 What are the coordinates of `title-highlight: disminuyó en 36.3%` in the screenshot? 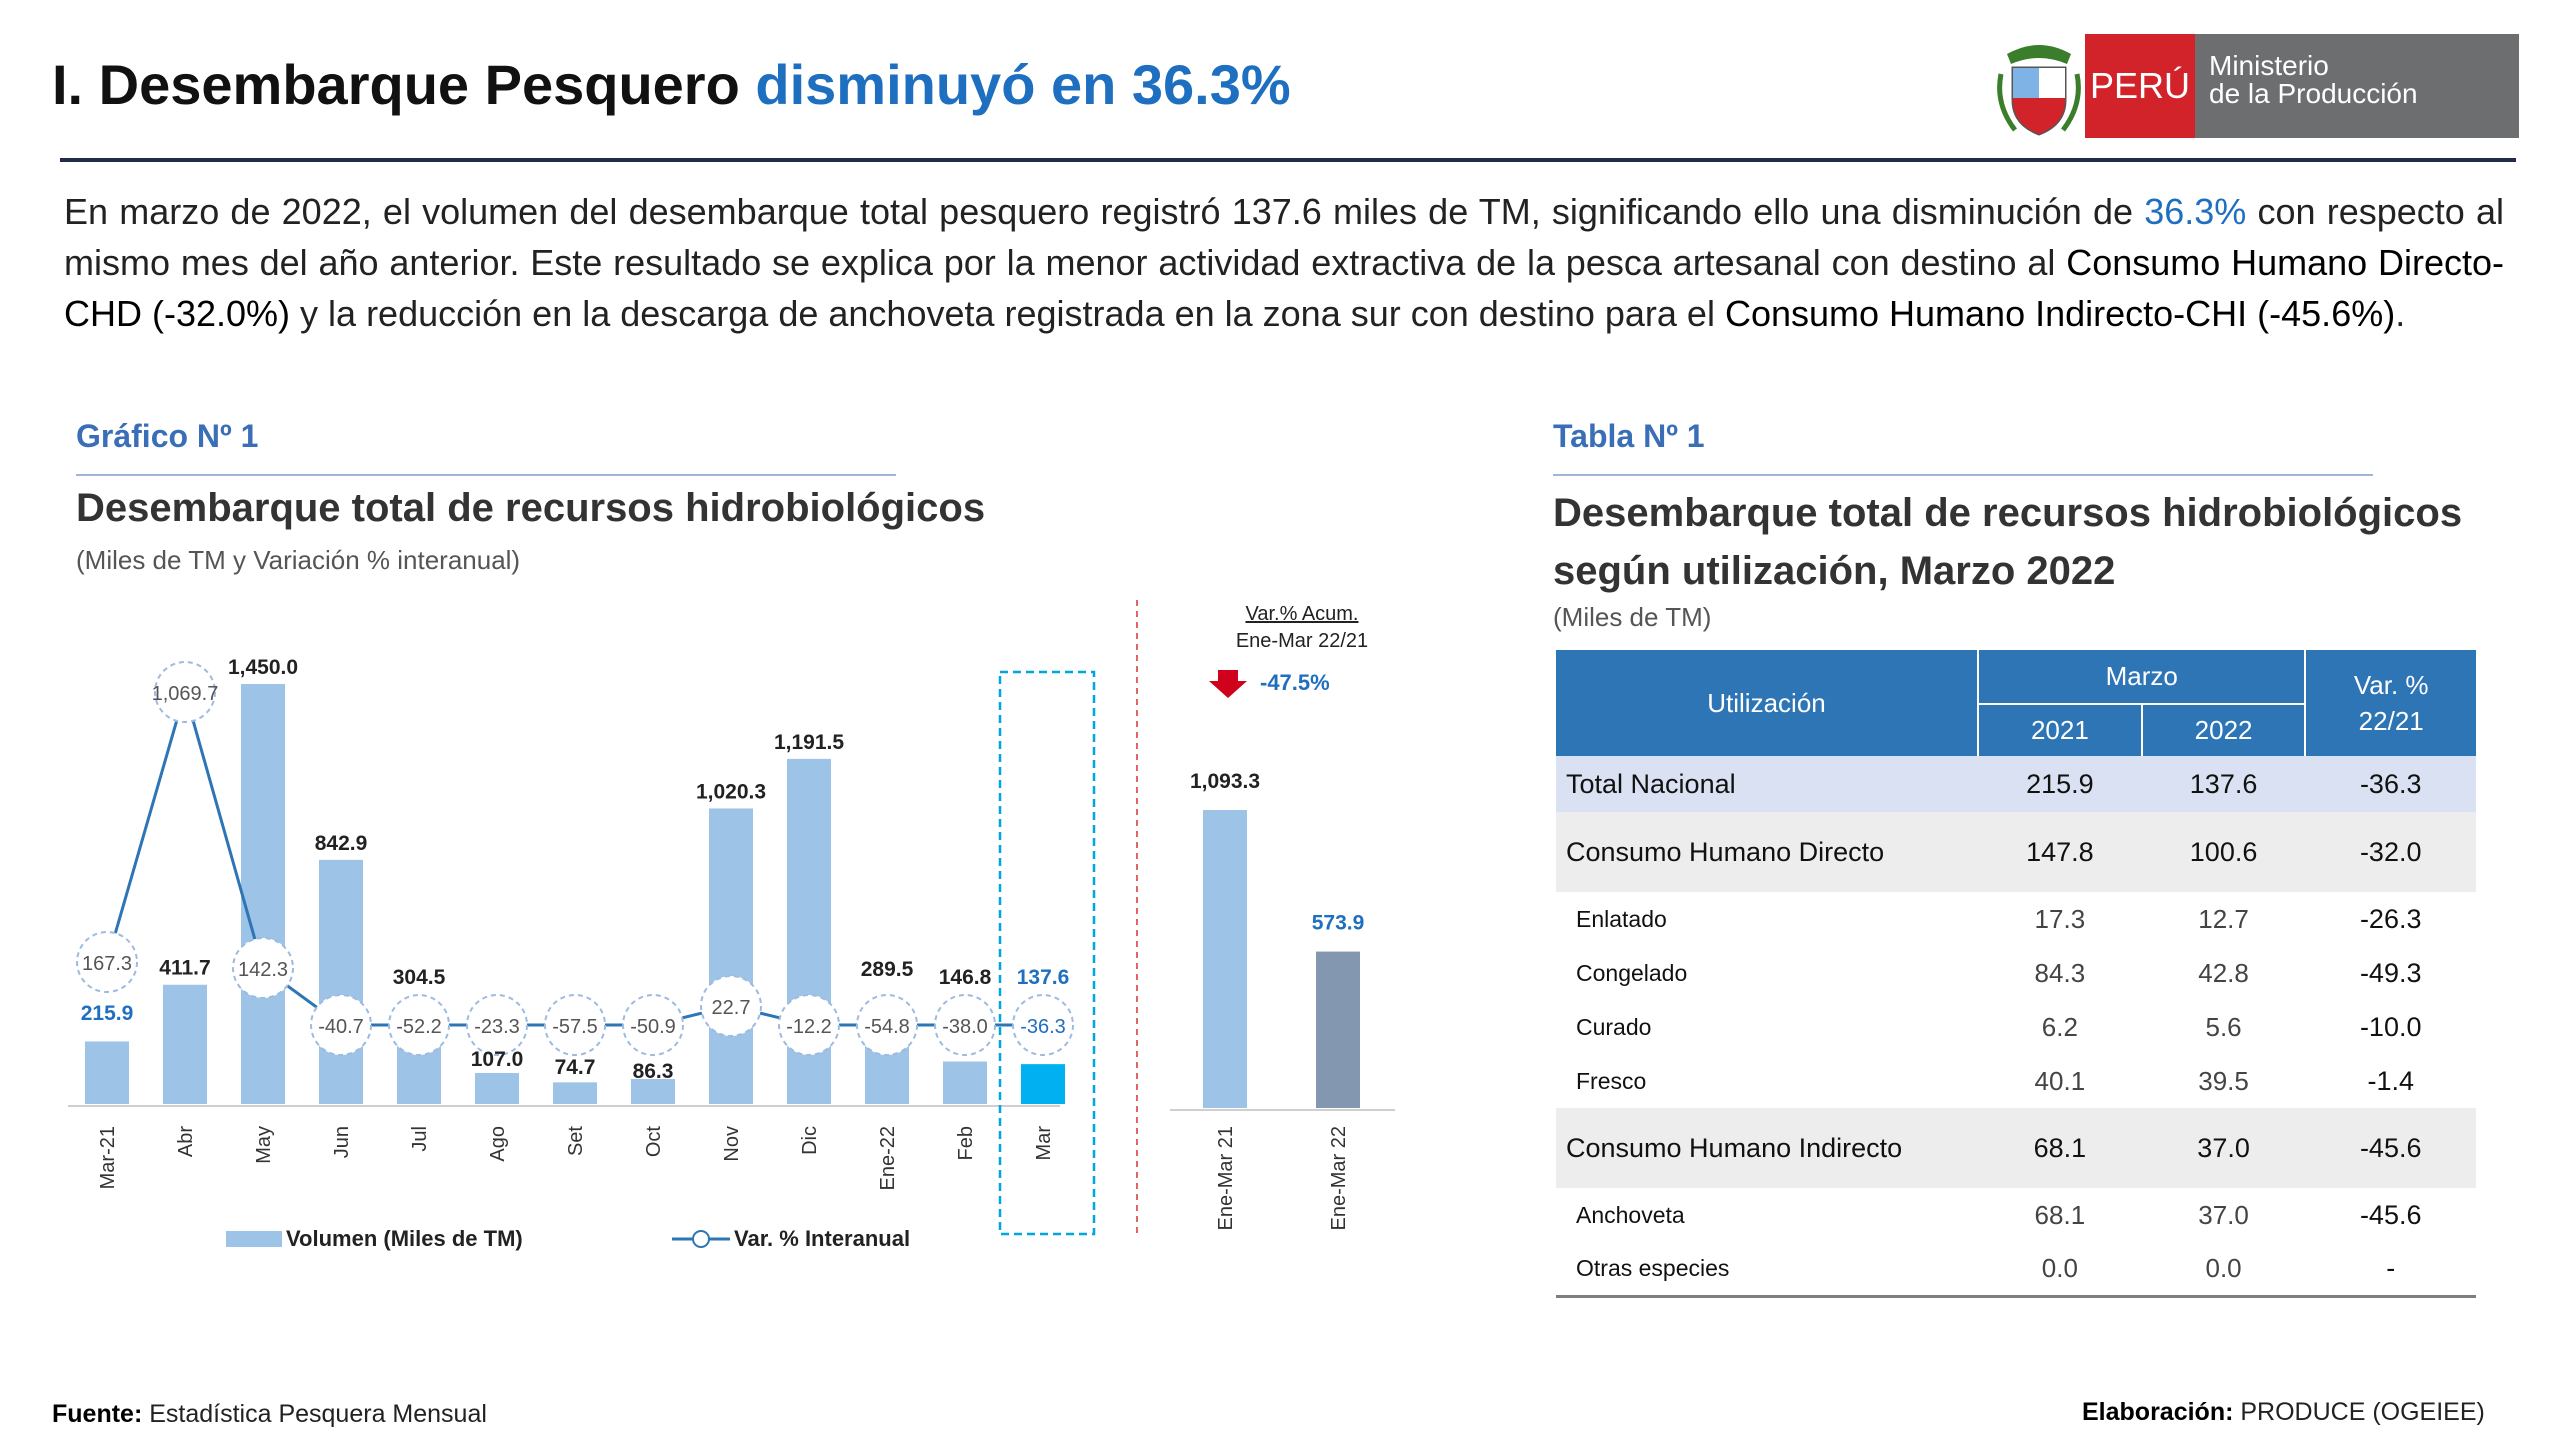 It's located at (1023, 84).